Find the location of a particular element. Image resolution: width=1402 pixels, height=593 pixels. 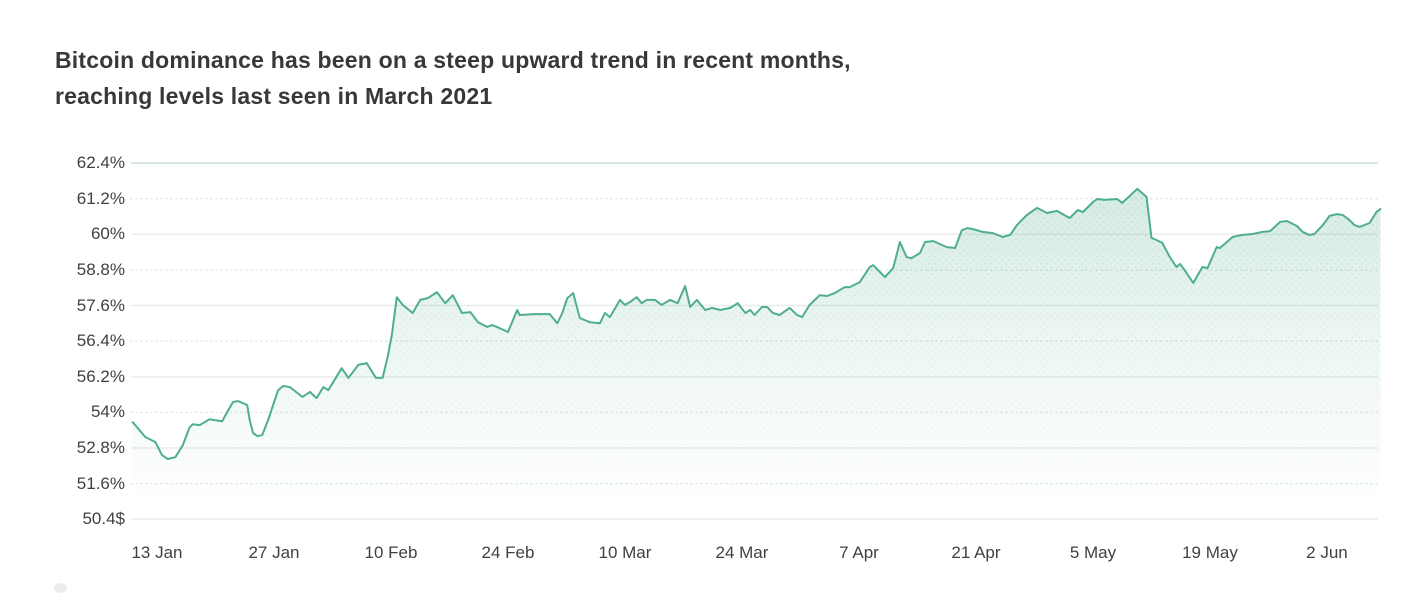

x-tick-label: 13 Jan is located at coordinates (157, 552).